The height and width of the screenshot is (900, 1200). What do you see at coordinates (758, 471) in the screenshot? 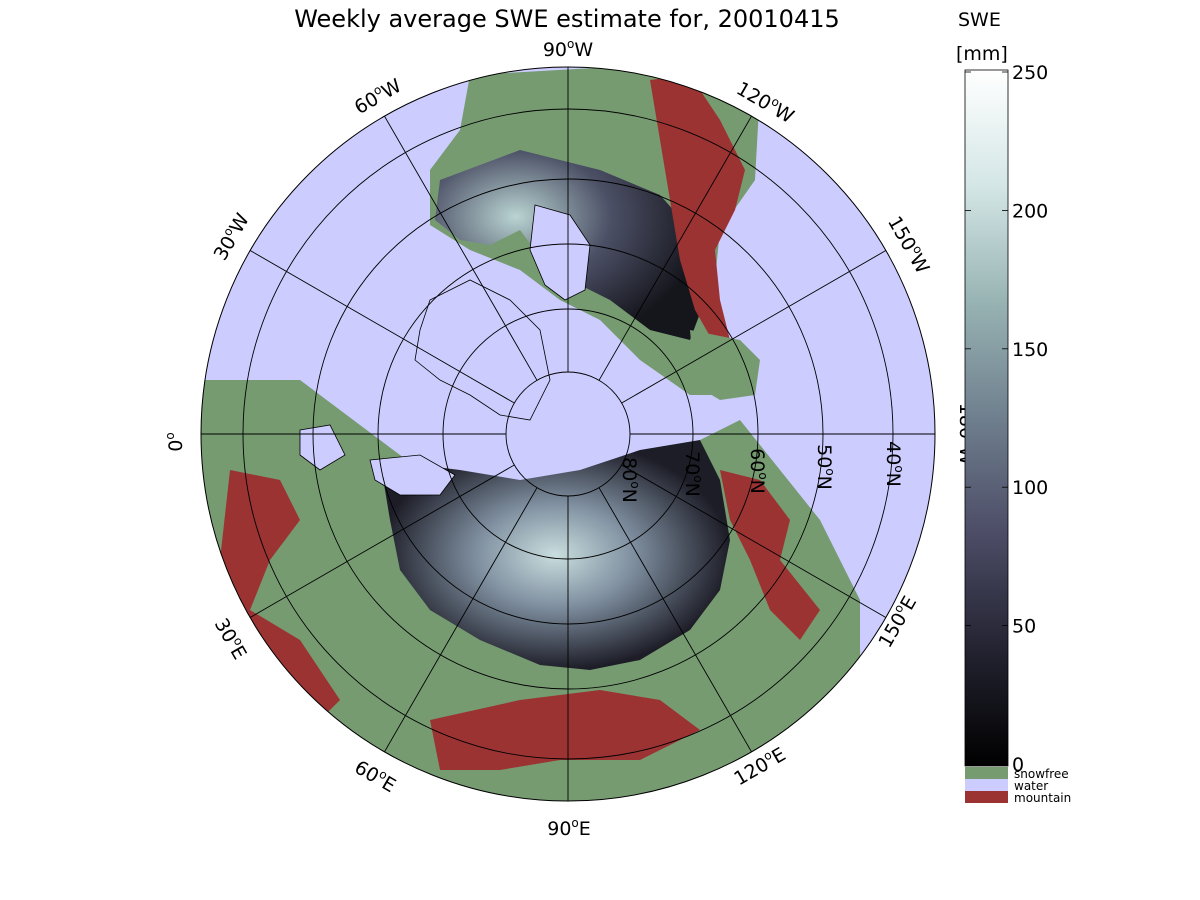
I see `lat-label-60n: 60oN` at bounding box center [758, 471].